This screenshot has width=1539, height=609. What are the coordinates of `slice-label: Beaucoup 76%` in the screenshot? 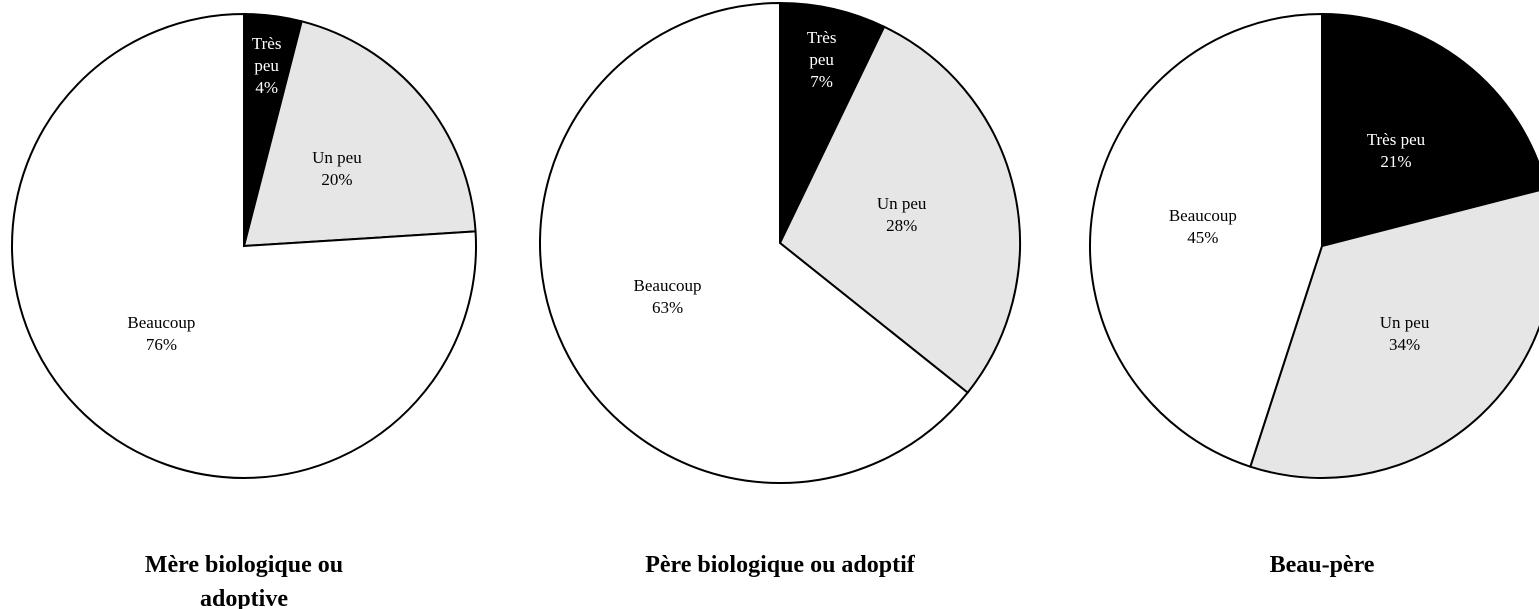 It's located at (161, 334).